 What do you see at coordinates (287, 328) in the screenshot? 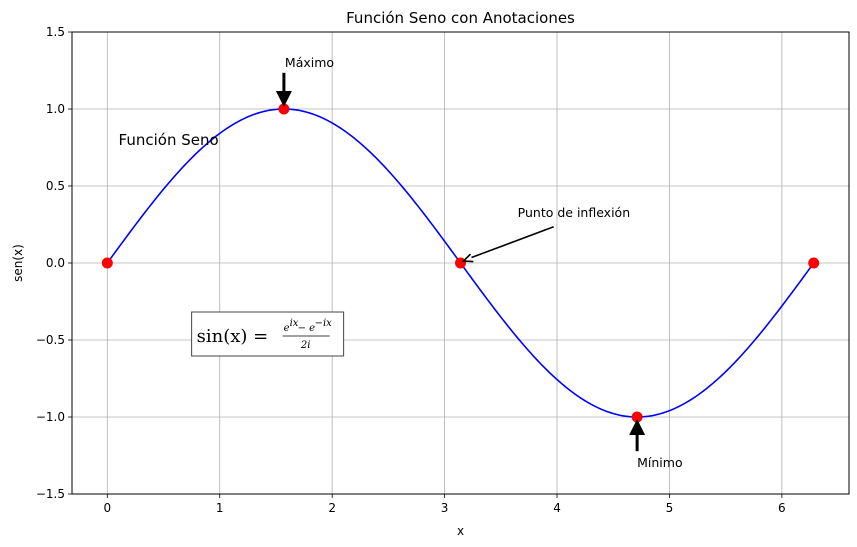
I see `formula-numerator-e1: e` at bounding box center [287, 328].